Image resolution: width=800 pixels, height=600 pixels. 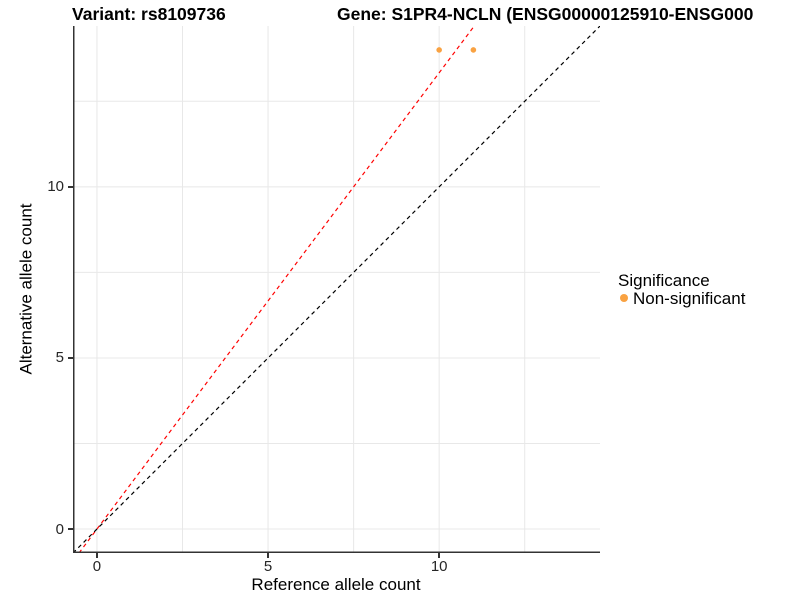 What do you see at coordinates (26, 289) in the screenshot?
I see `y-axis-title: Alternative allele count` at bounding box center [26, 289].